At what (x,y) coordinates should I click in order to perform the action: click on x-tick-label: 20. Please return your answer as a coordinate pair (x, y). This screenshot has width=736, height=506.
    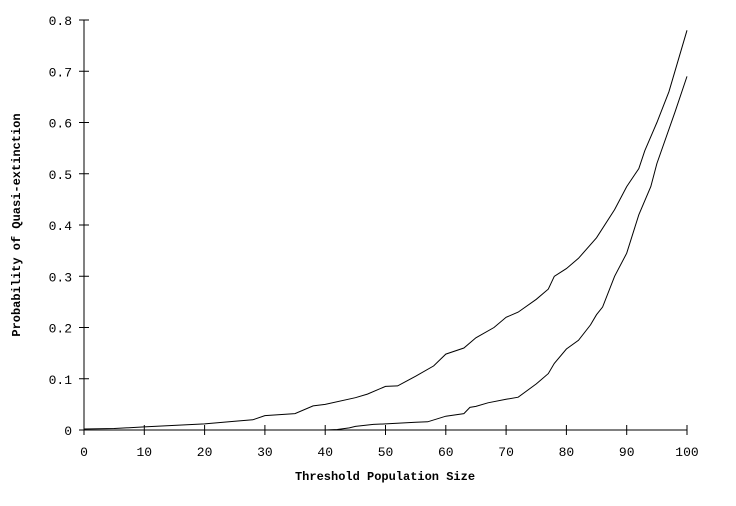
    Looking at the image, I should click on (205, 452).